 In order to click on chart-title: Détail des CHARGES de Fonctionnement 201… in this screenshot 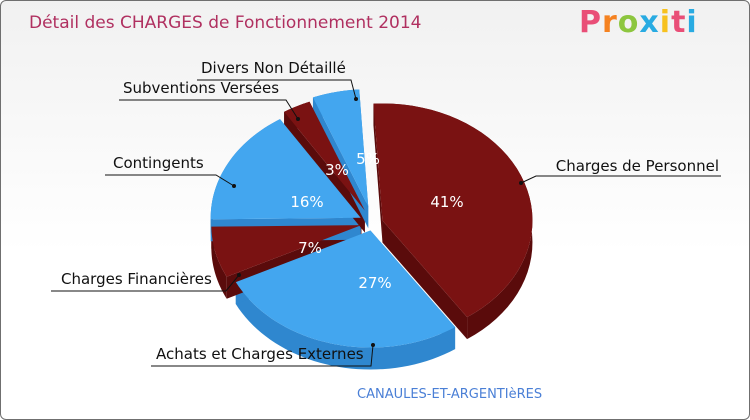, I will do `click(225, 23)`.